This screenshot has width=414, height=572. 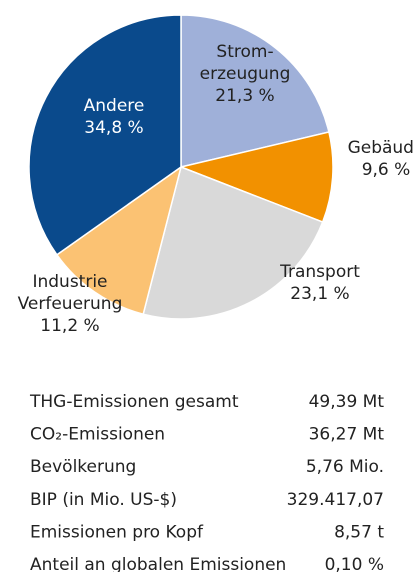 I want to click on row-label: THG-Emissionen gesamt, so click(x=134, y=402).